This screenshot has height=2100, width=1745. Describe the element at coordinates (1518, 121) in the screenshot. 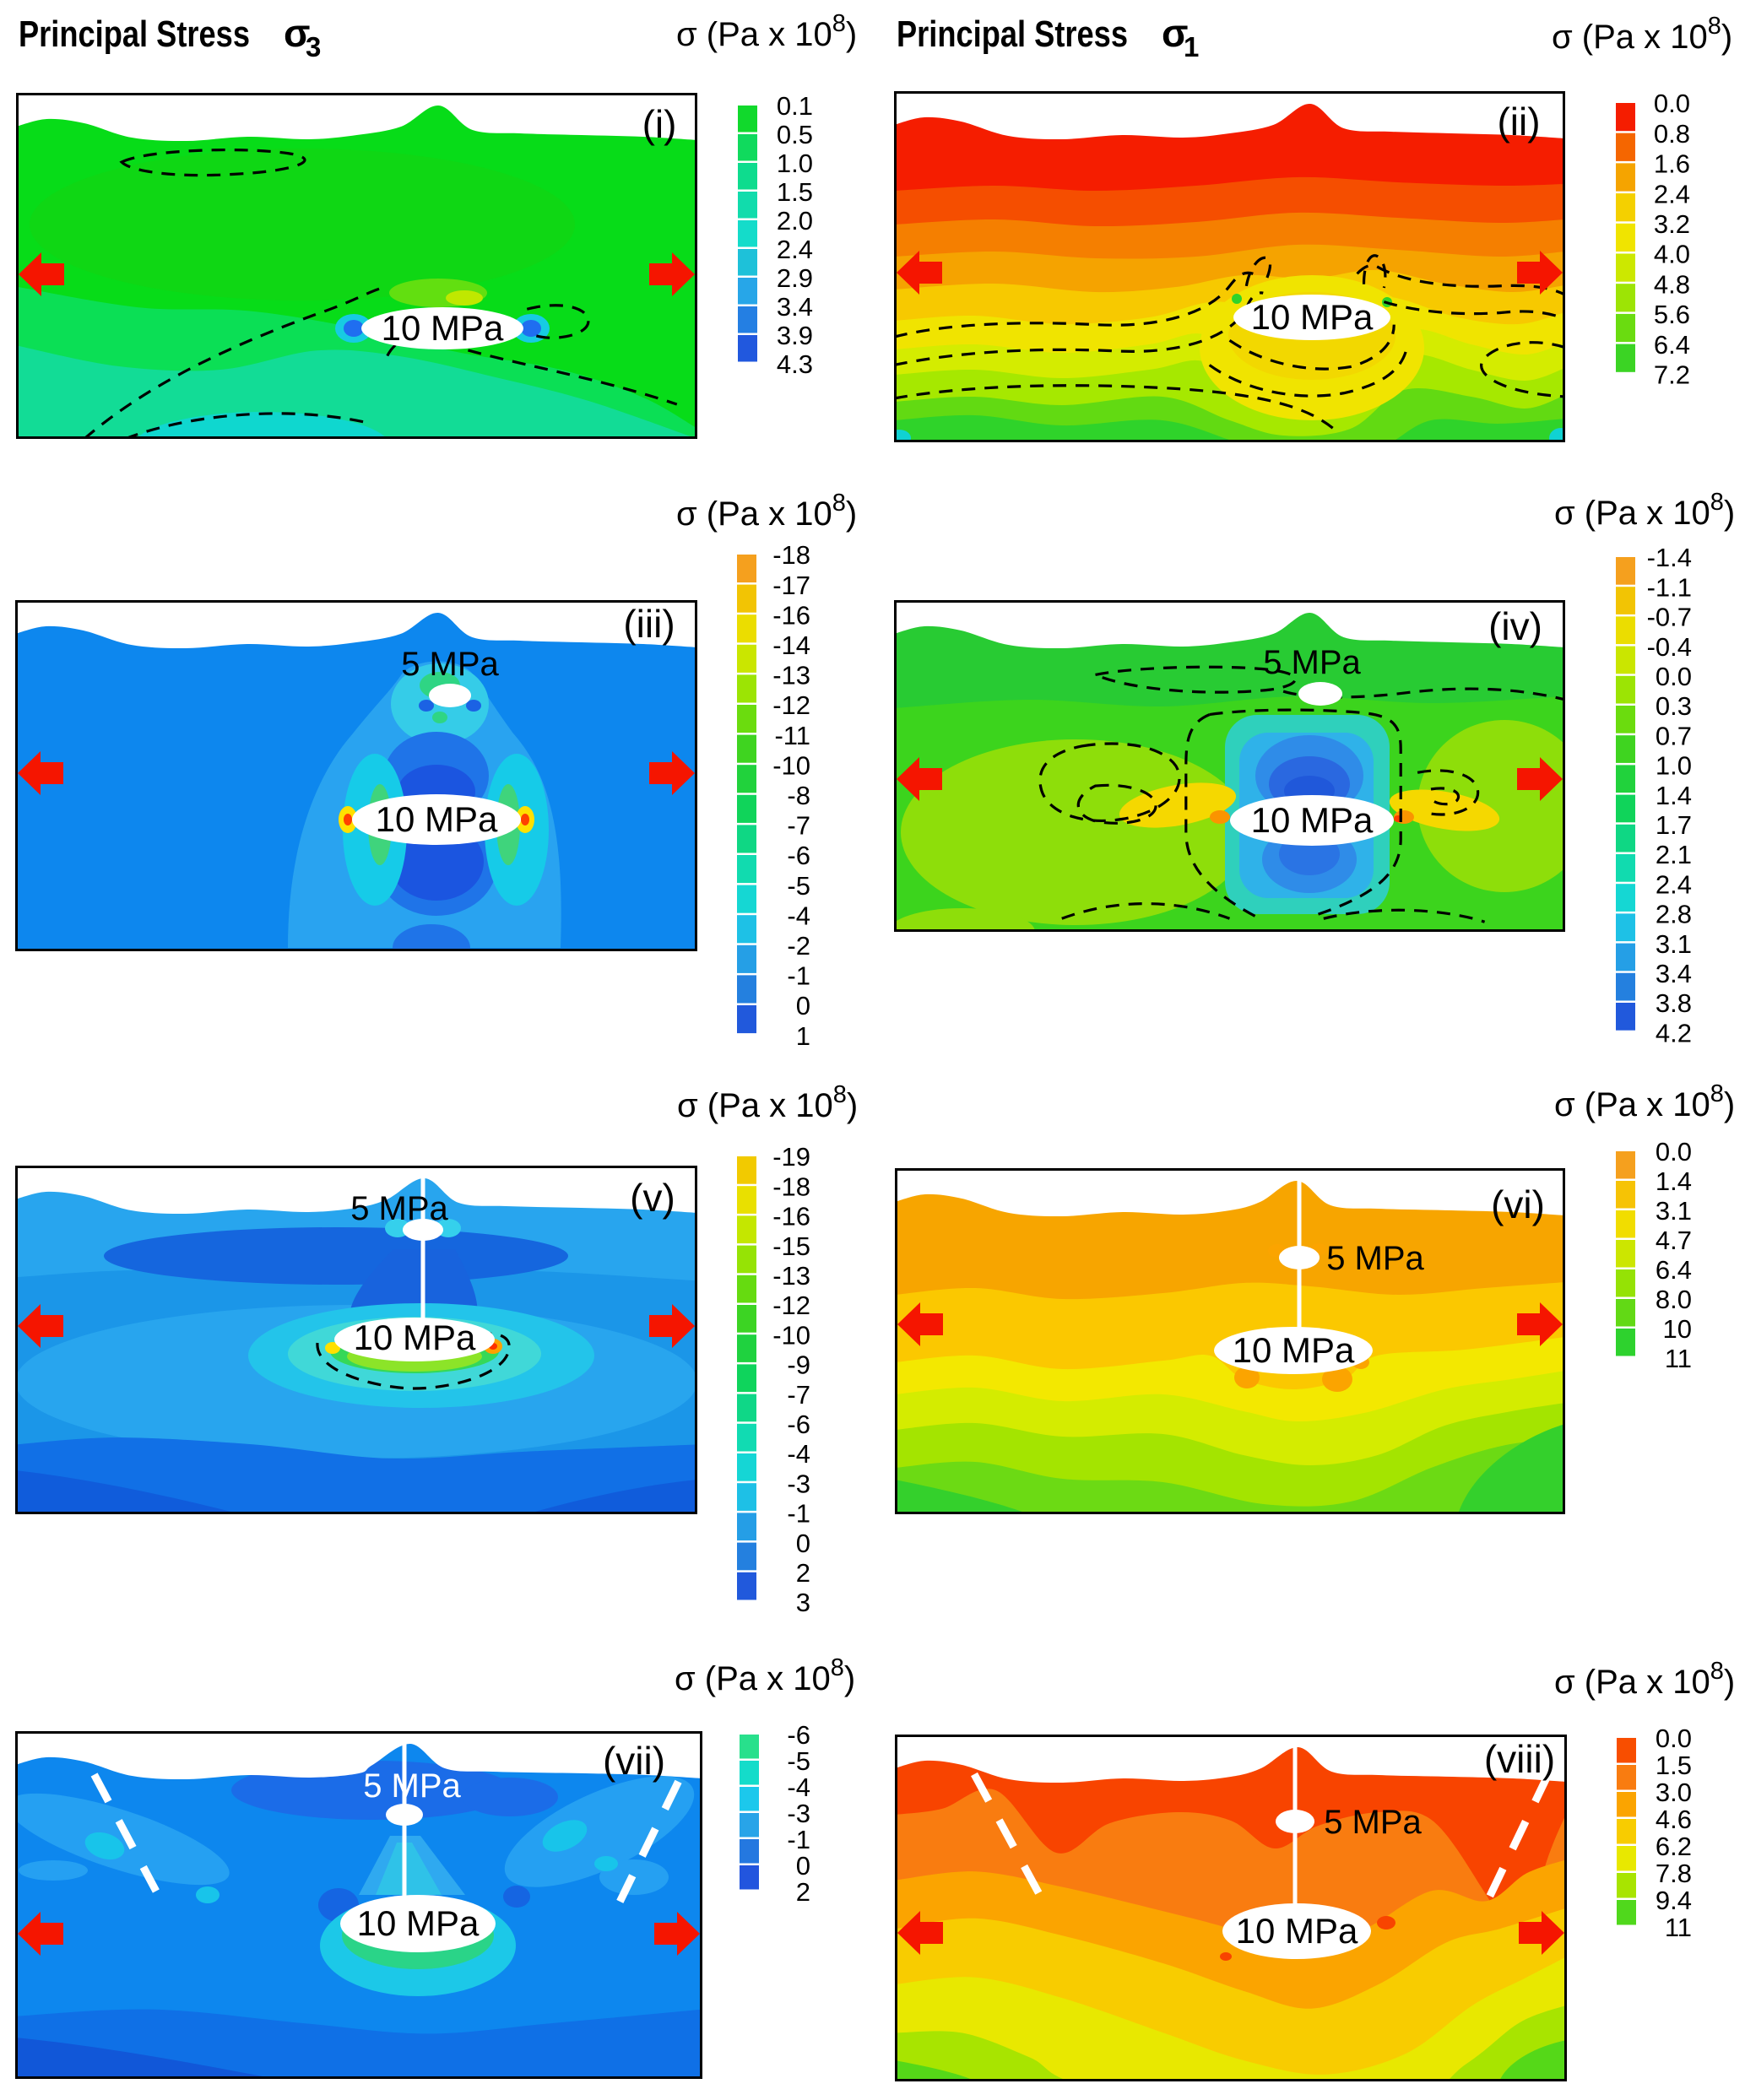

I see `svg-text: (ii)` at that location.